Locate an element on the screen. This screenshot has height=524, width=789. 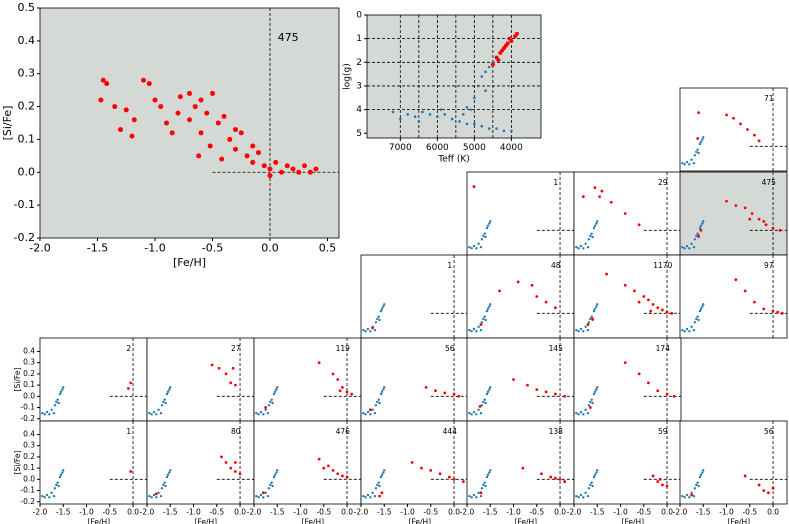
y-tick-label: 0 is located at coordinates (359, 16).